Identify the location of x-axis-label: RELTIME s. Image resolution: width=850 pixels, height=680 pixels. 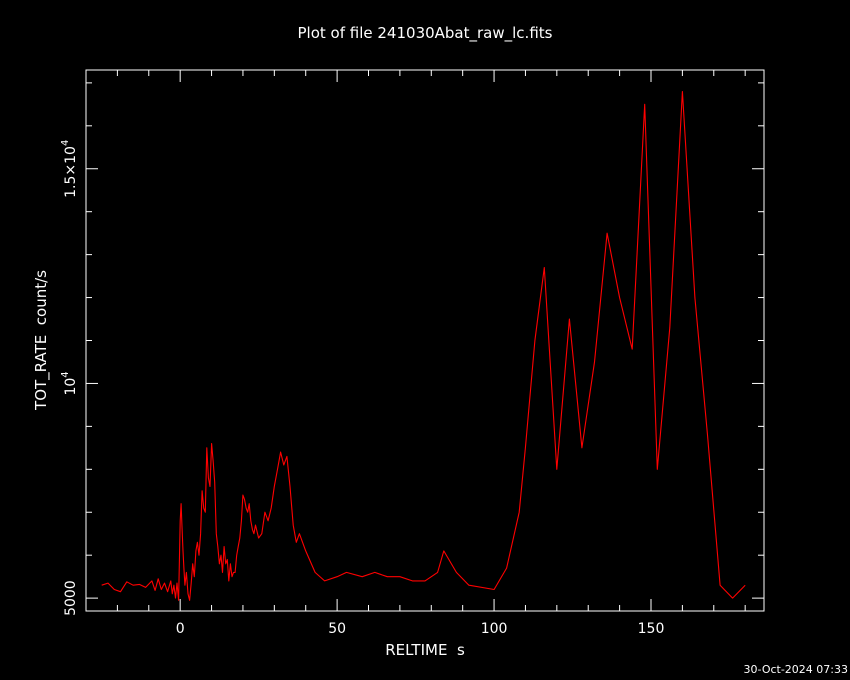
(425, 650).